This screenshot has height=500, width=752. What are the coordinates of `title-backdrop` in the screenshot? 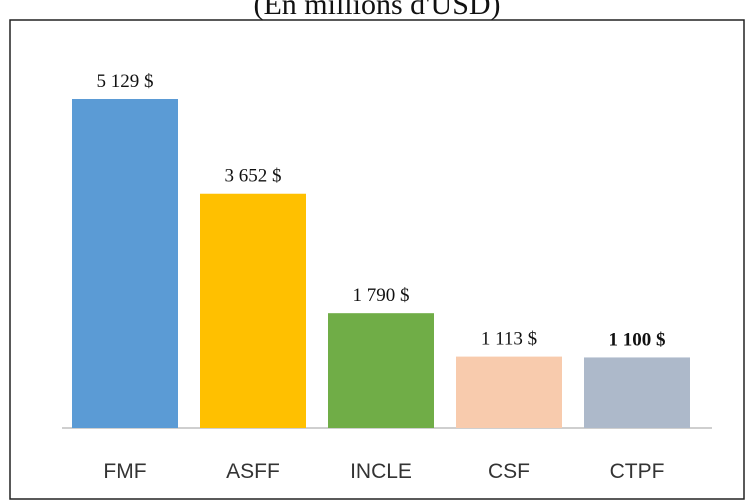 It's located at (376, 9).